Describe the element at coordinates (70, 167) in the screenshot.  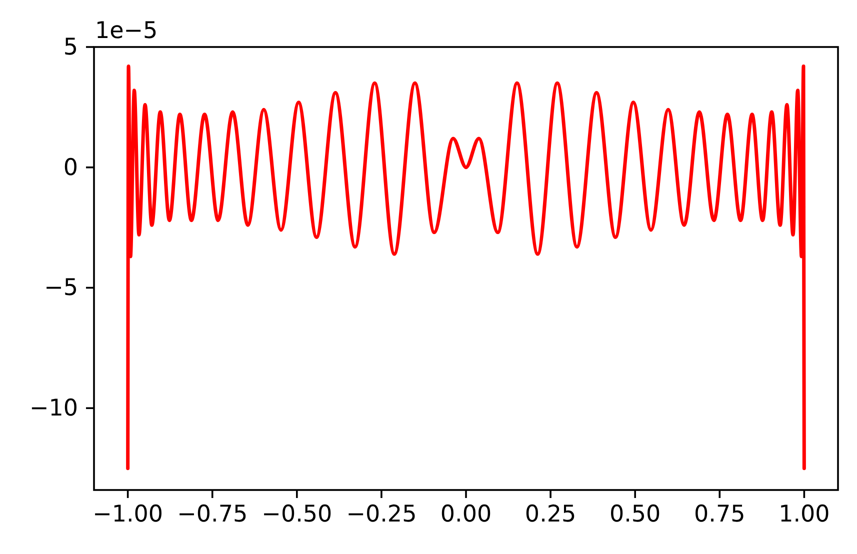
I see `y-tick-label: 0` at that location.